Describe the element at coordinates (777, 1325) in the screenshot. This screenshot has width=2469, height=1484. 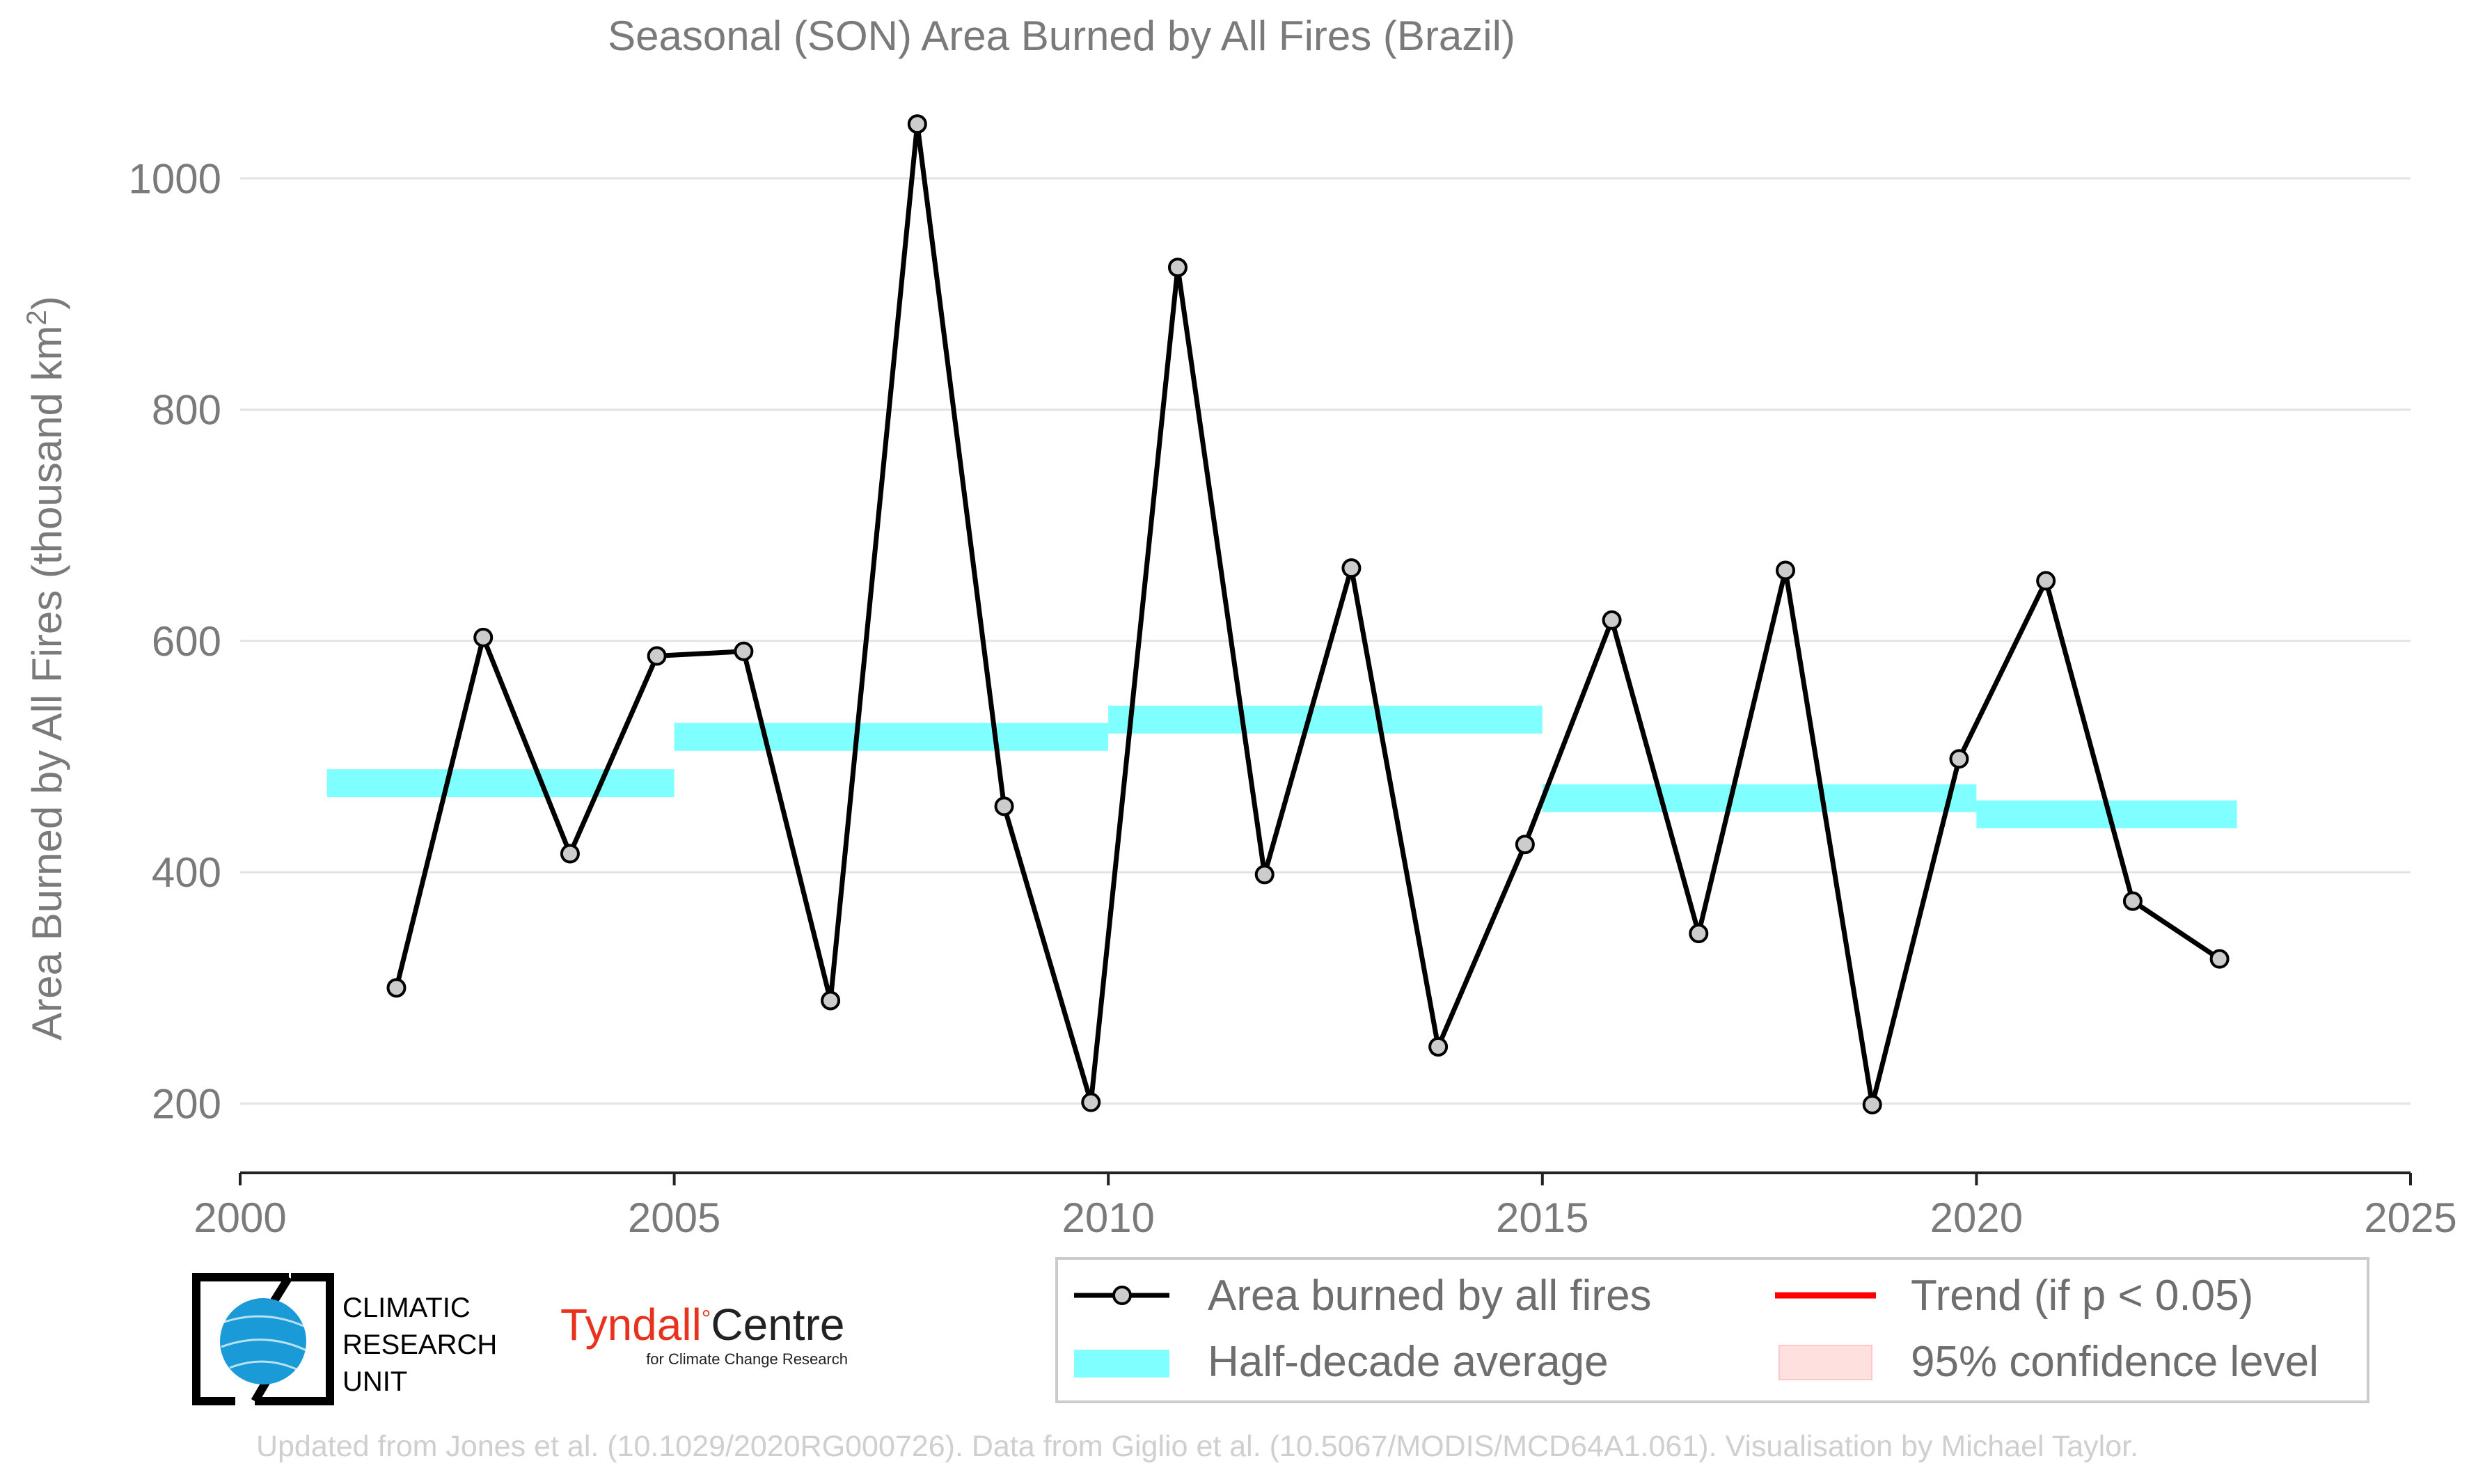
I see `tyndall-centre: Centre` at that location.